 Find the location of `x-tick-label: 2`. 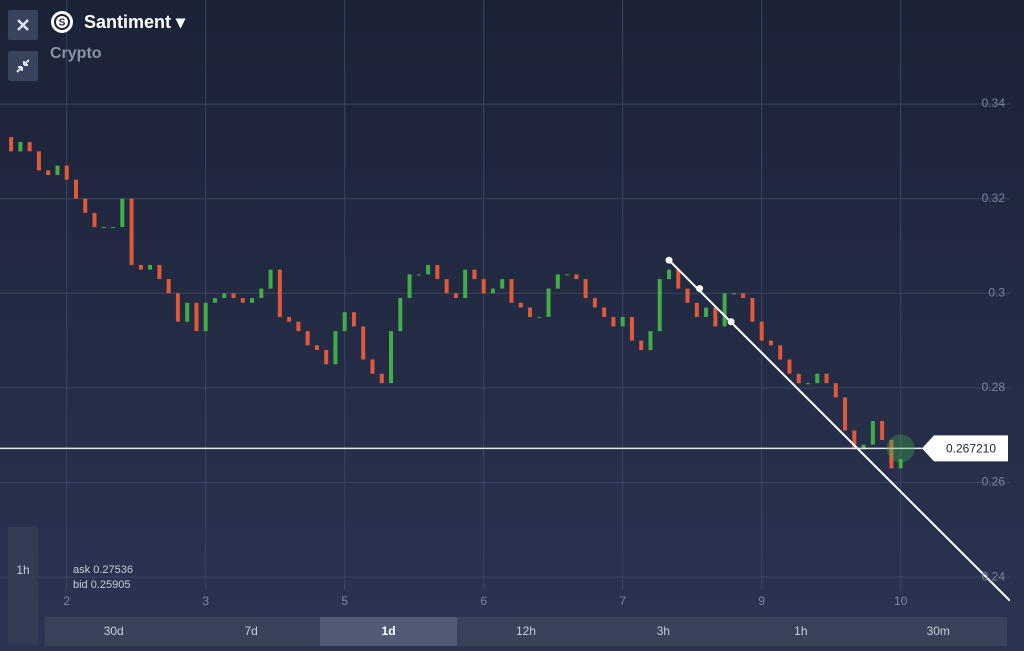

x-tick-label: 2 is located at coordinates (66, 601).